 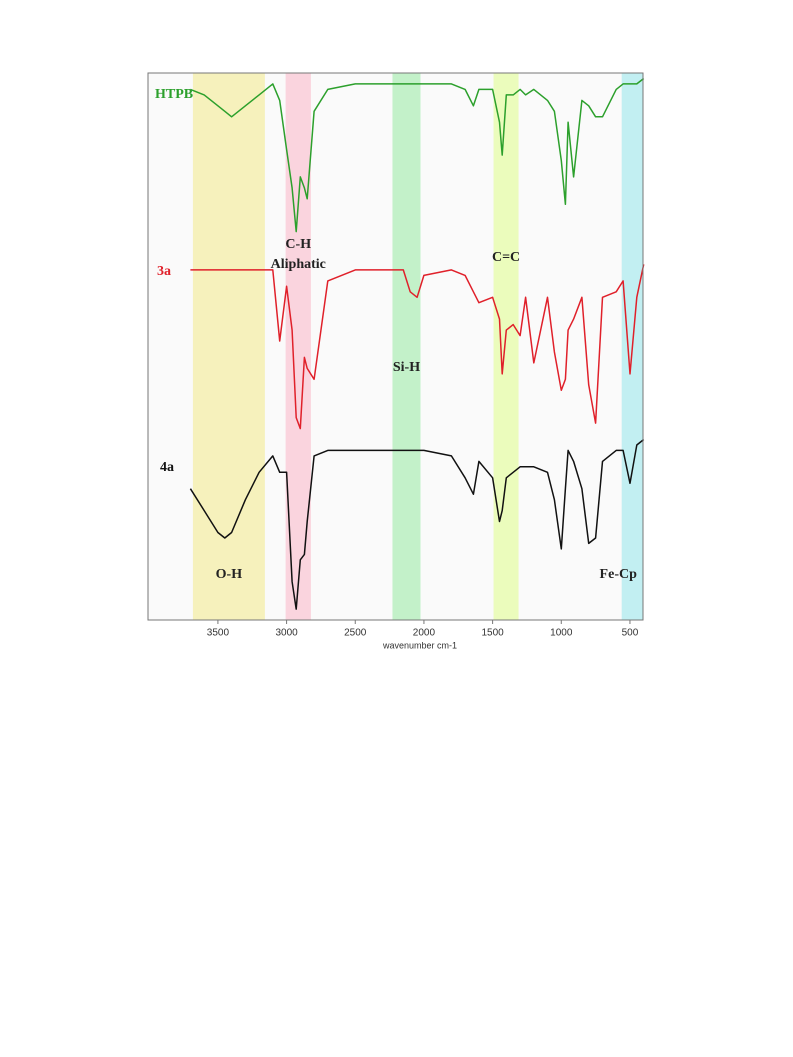 What do you see at coordinates (286, 633) in the screenshot?
I see `x-tick-label: 3000` at bounding box center [286, 633].